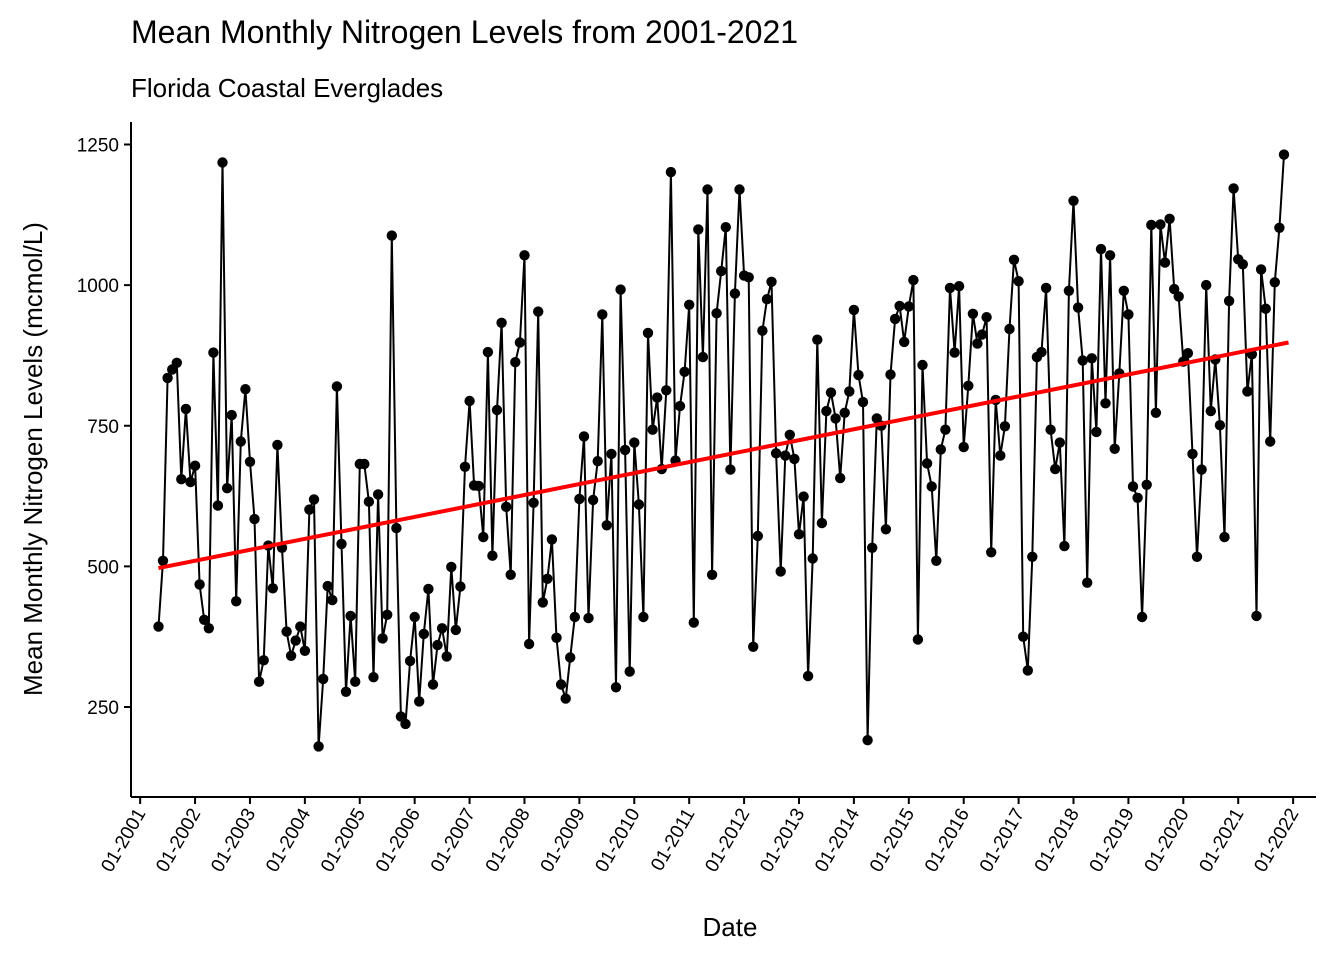 Image resolution: width=1344 pixels, height=960 pixels. I want to click on x-tick-label: 01-2002, so click(178, 840).